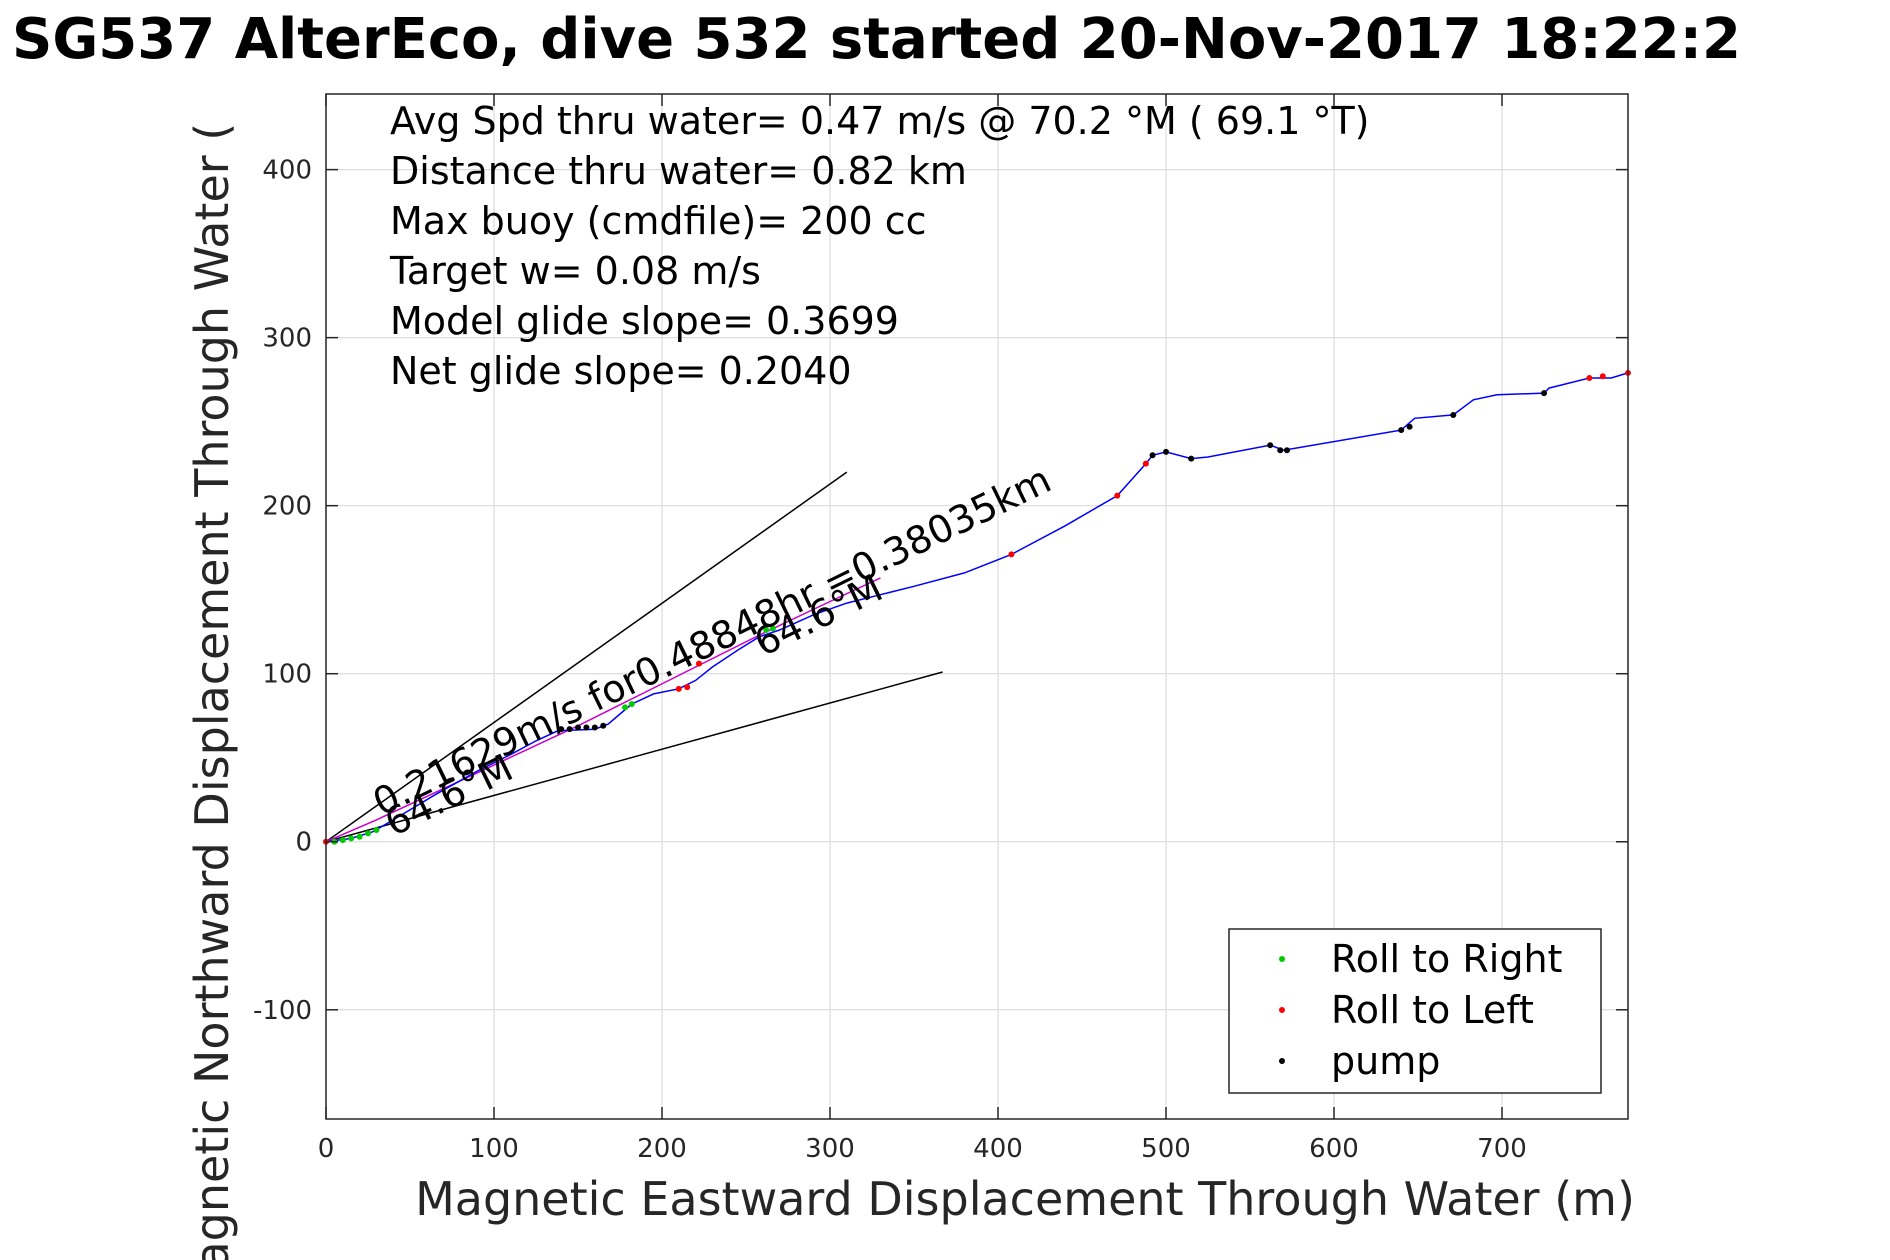  What do you see at coordinates (287, 171) in the screenshot?
I see `y-tick-label: 400` at bounding box center [287, 171].